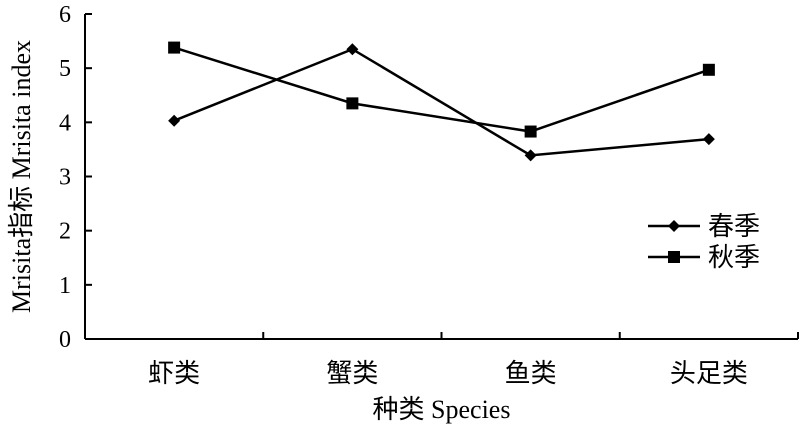 The height and width of the screenshot is (428, 800). What do you see at coordinates (674, 257) in the screenshot?
I see `legend-marker-square` at bounding box center [674, 257].